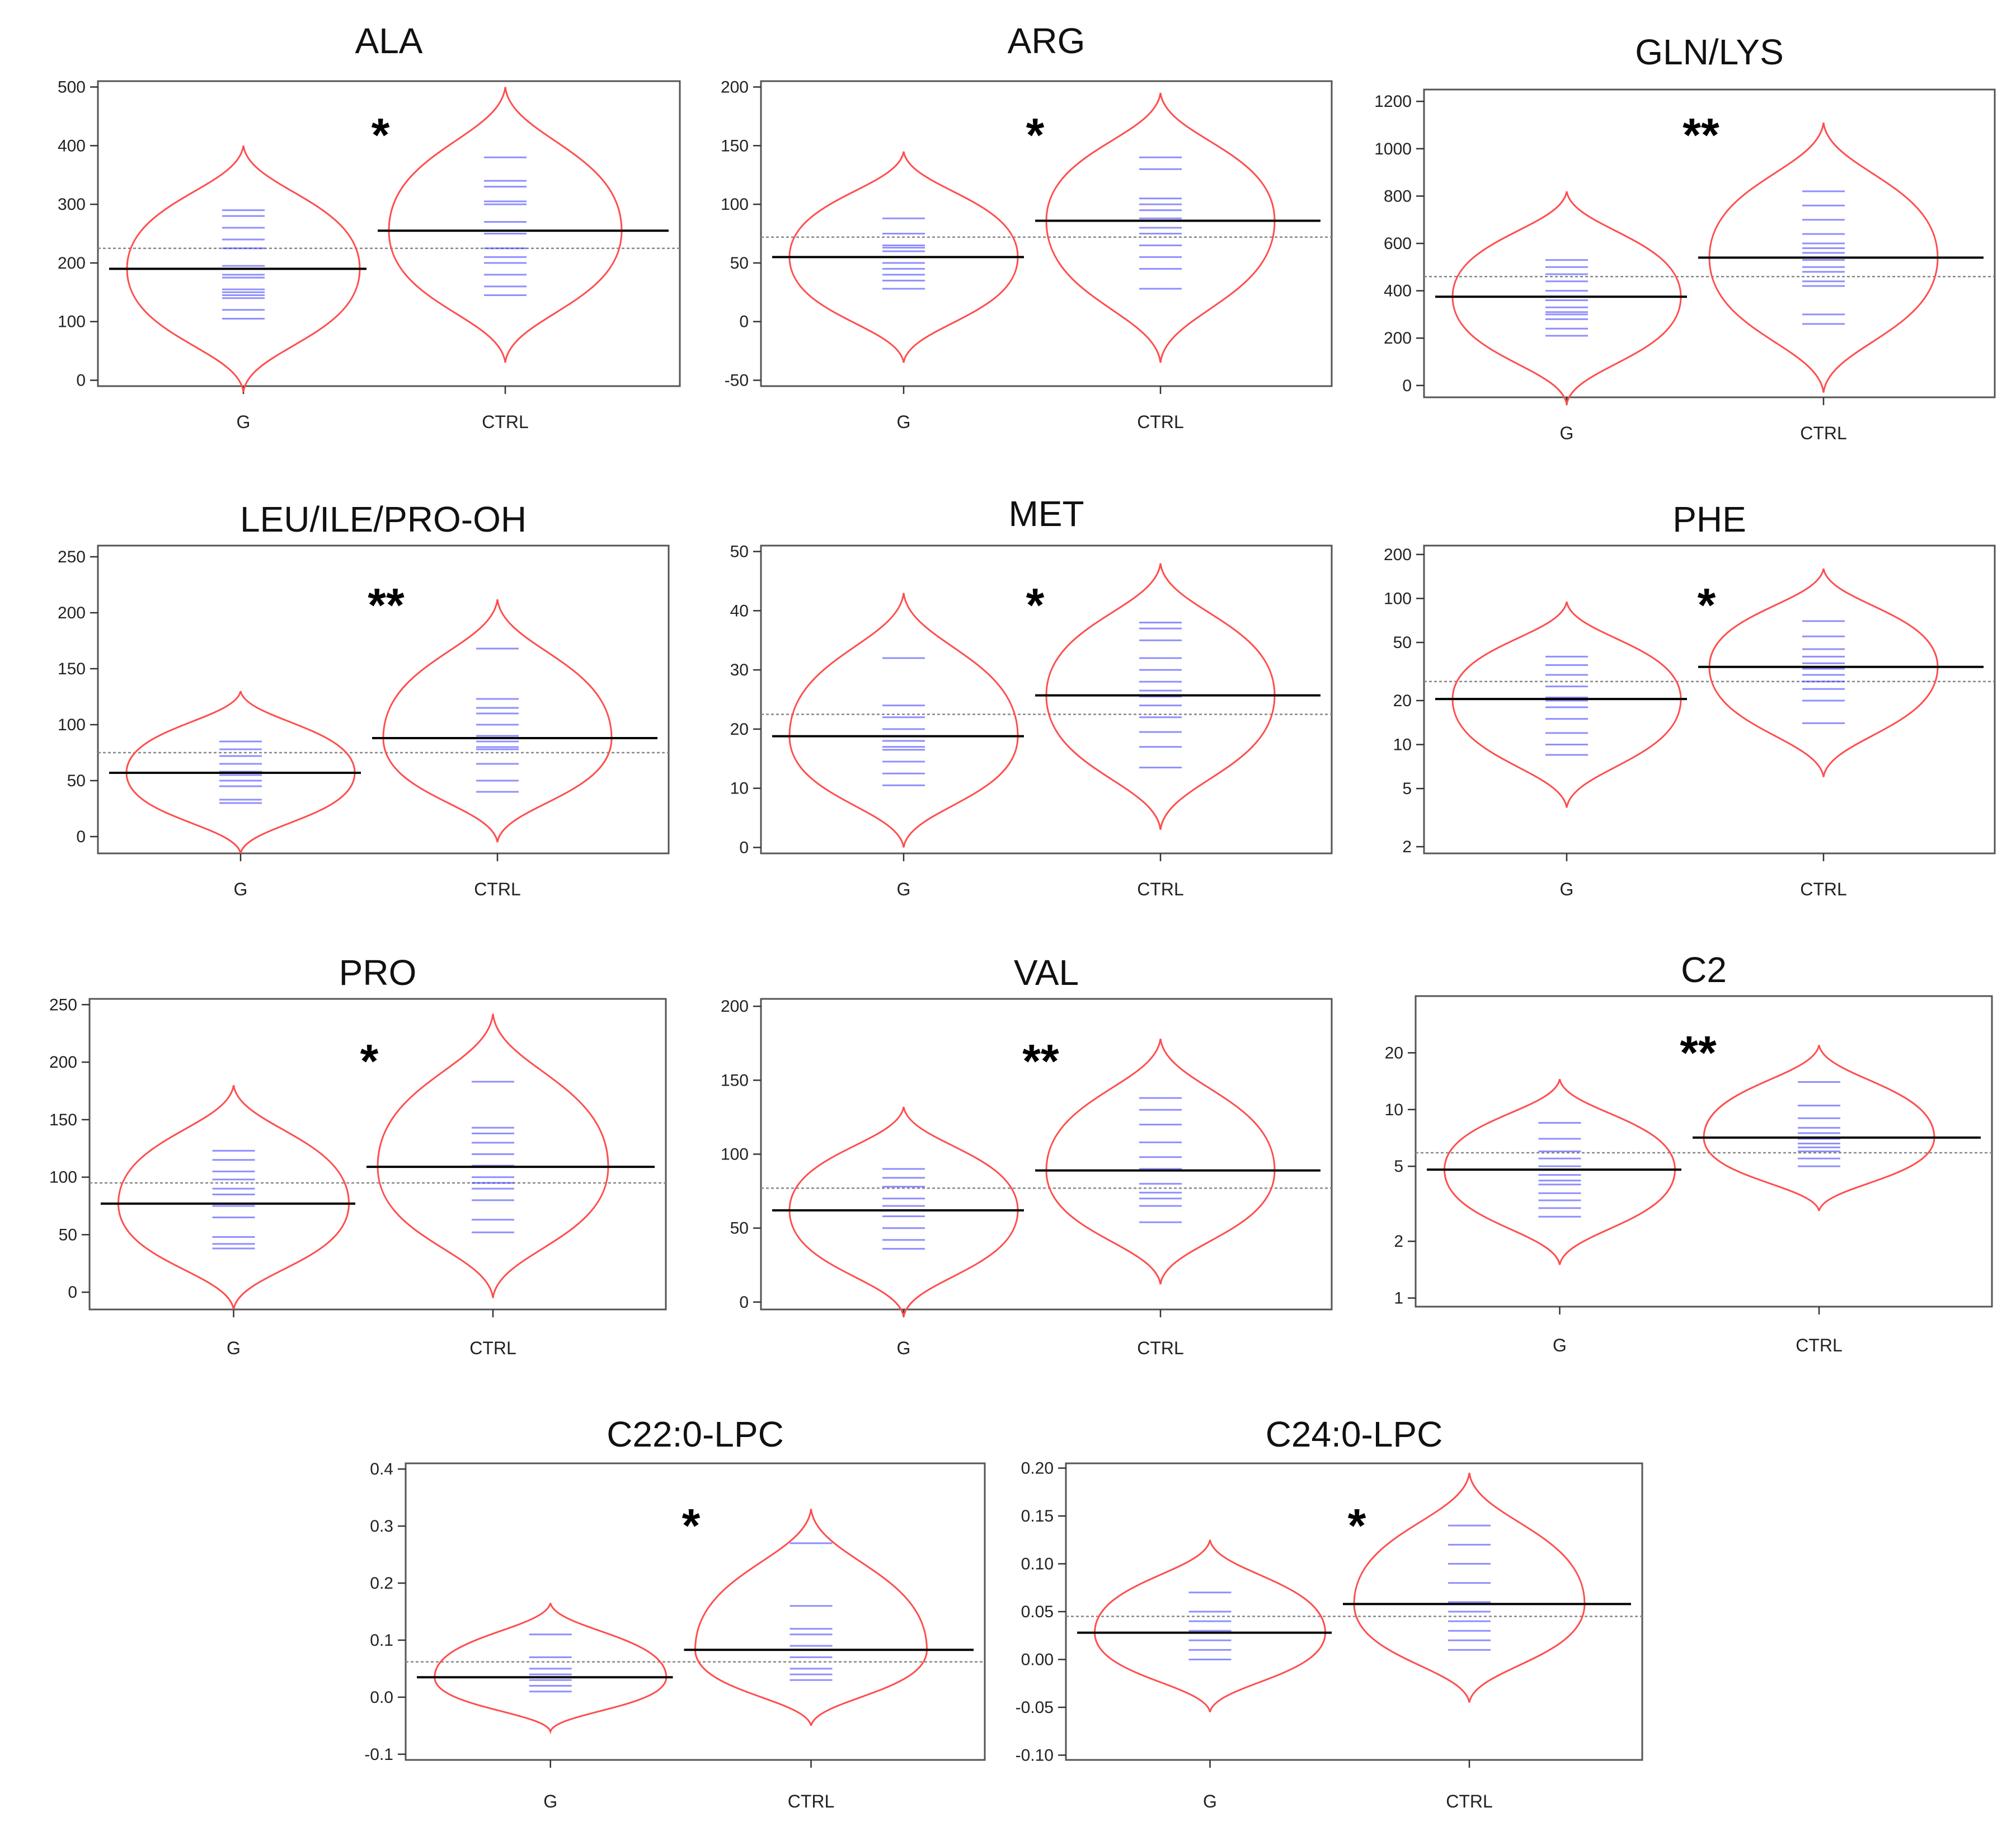 This screenshot has height=1831, width=2016. I want to click on chart-title: GLN/LYS, so click(1710, 52).